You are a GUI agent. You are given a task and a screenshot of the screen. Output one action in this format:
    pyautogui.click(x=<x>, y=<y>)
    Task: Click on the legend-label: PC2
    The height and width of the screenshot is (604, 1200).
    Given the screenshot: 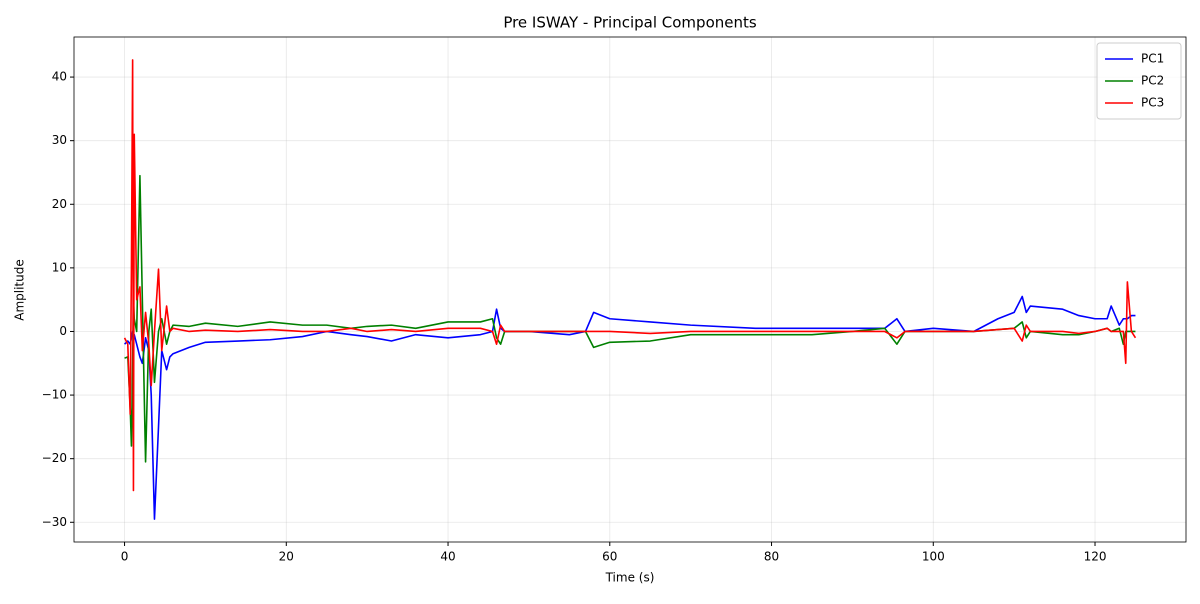 What is the action you would take?
    pyautogui.click(x=1152, y=81)
    